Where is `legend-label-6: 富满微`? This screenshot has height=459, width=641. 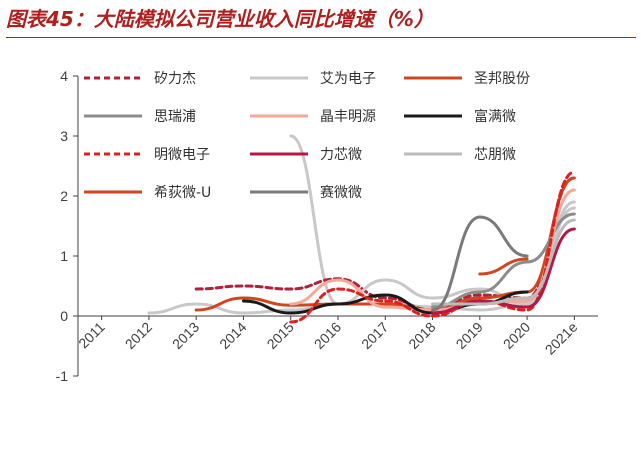
legend-label-6: 富满微 is located at coordinates (495, 116).